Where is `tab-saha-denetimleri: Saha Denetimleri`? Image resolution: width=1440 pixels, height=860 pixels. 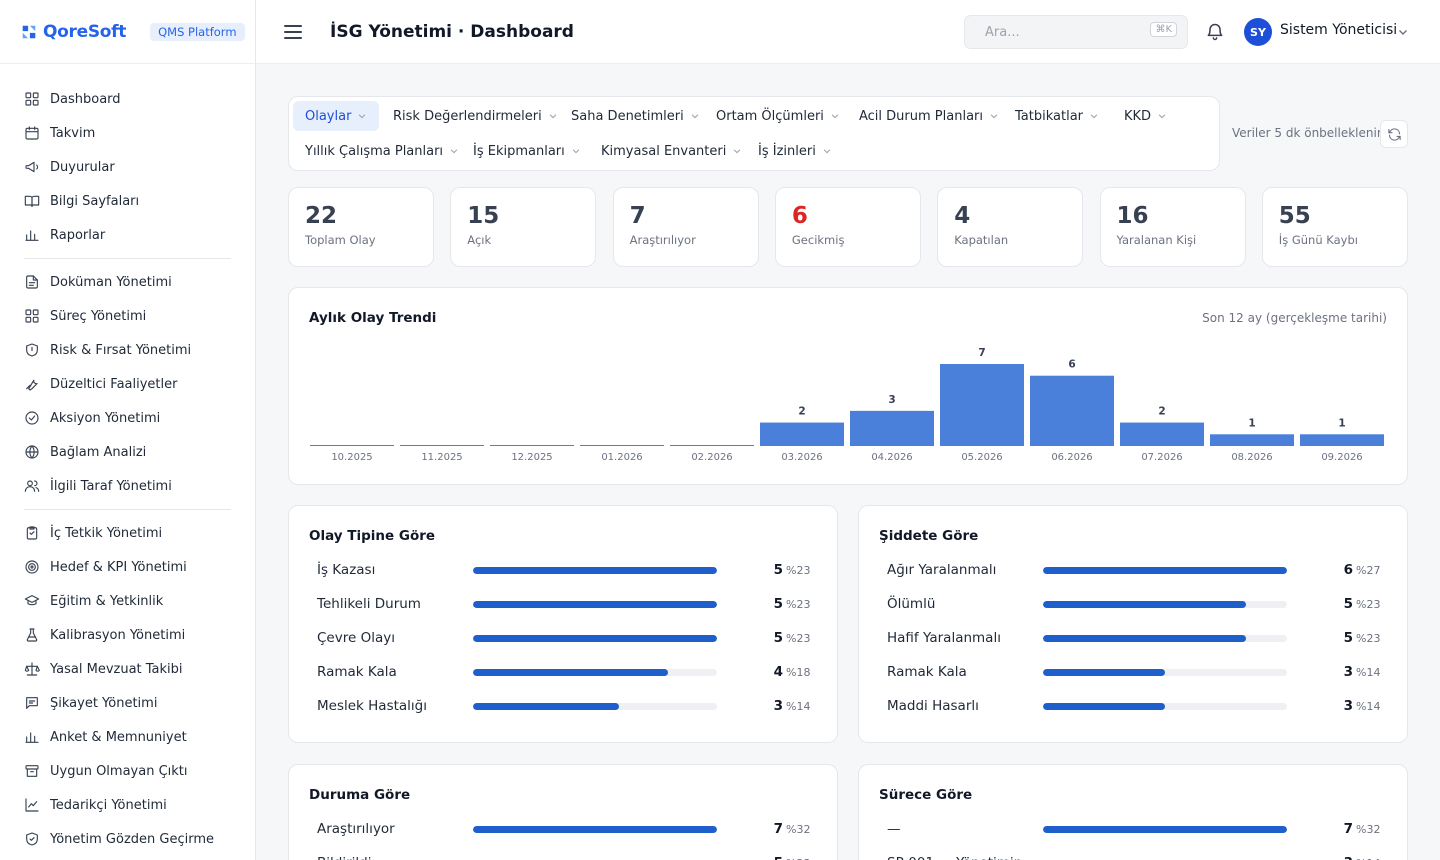 tab-saha-denetimleri: Saha Denetimleri is located at coordinates (635, 116).